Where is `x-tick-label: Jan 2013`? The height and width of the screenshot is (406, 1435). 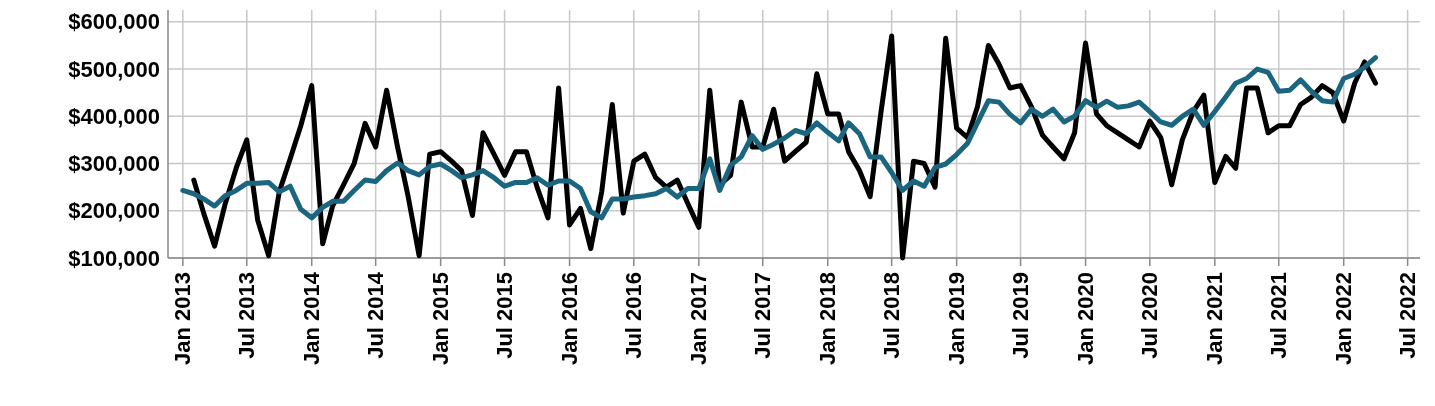
x-tick-label: Jan 2013 is located at coordinates (183, 318).